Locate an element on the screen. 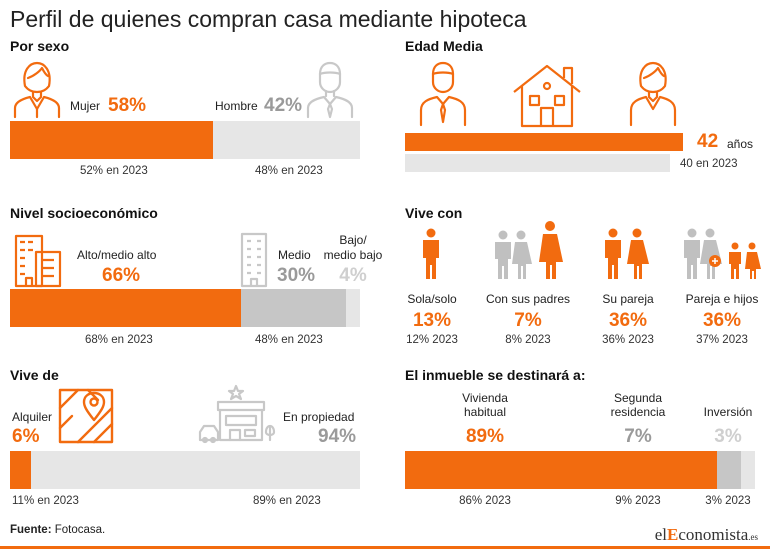  prev-label: 52% en 2023 is located at coordinates (114, 171).